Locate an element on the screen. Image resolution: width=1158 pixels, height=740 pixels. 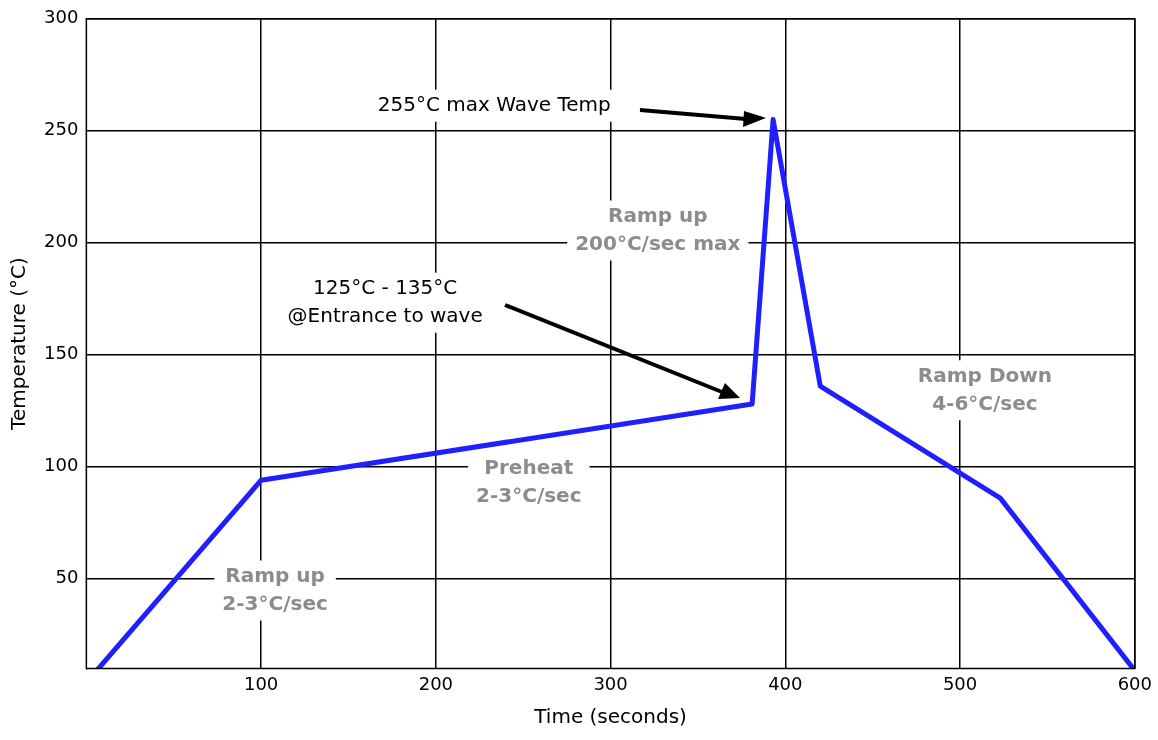
annotation: Ramp up 2-3°C/sec is located at coordinates (275, 588).